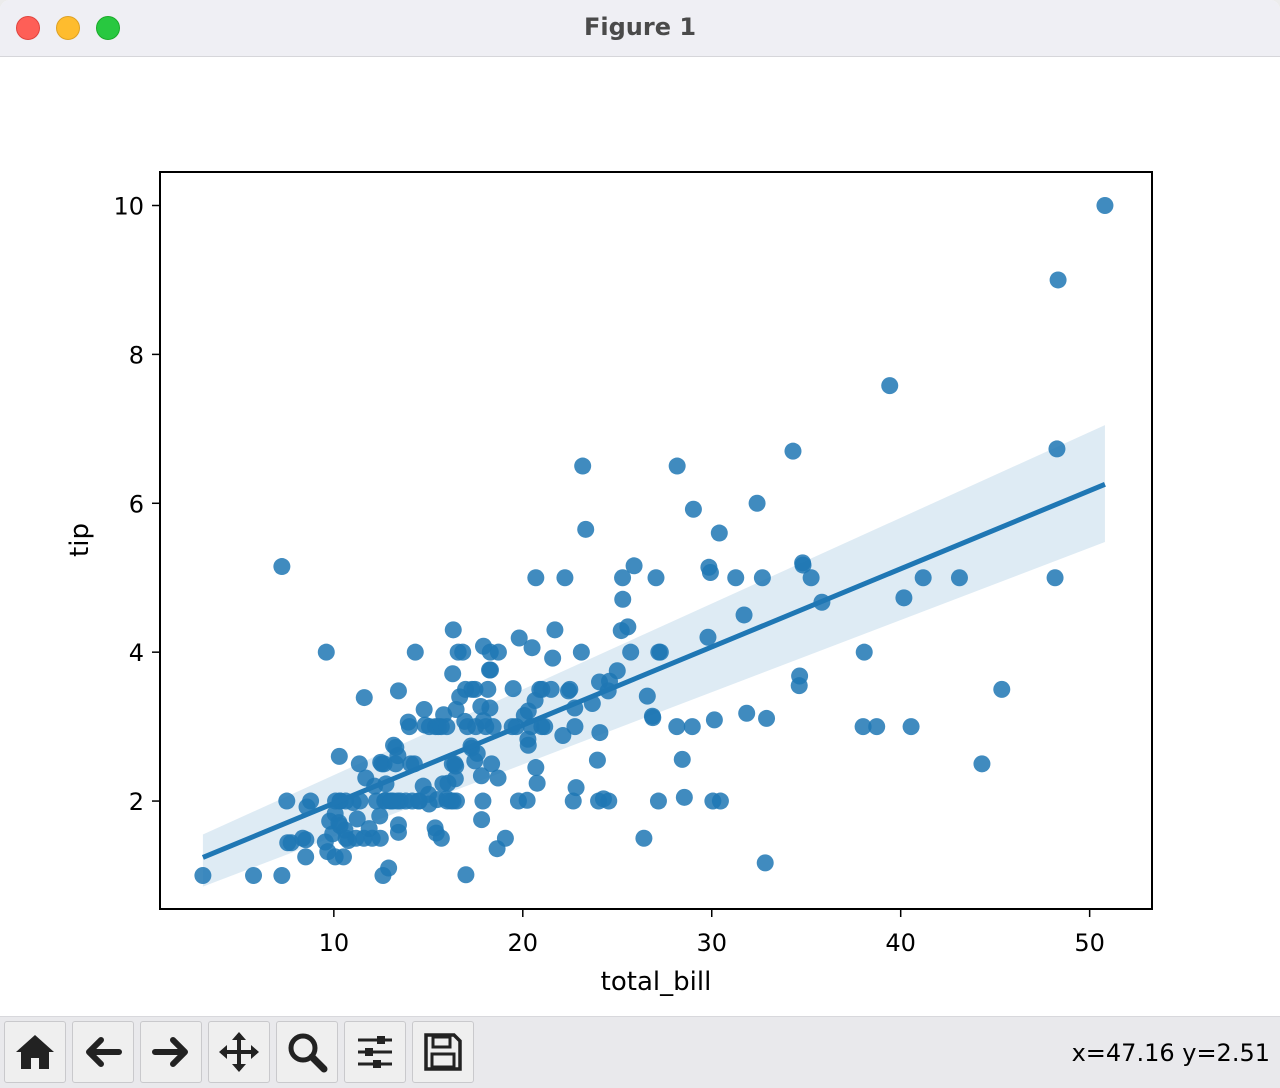 The width and height of the screenshot is (1280, 1088). I want to click on magnifier-icon, so click(308, 1053).